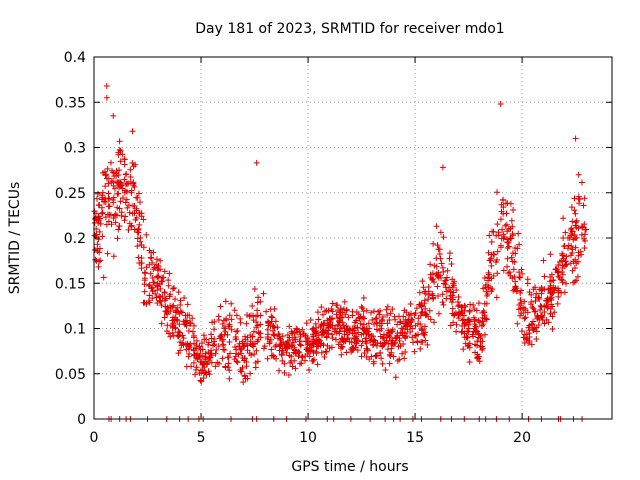  I want to click on y-tick-label: 0.25, so click(70, 194).